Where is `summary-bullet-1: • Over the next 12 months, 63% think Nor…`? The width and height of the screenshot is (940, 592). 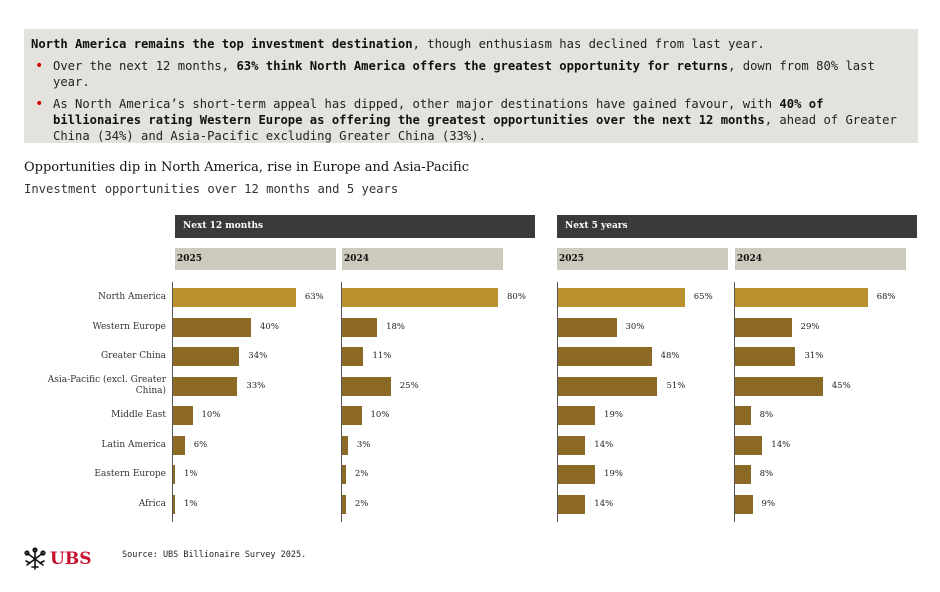
summary-bullet-1: • Over the next 12 months, 63% think Nor… is located at coordinates (455, 73).